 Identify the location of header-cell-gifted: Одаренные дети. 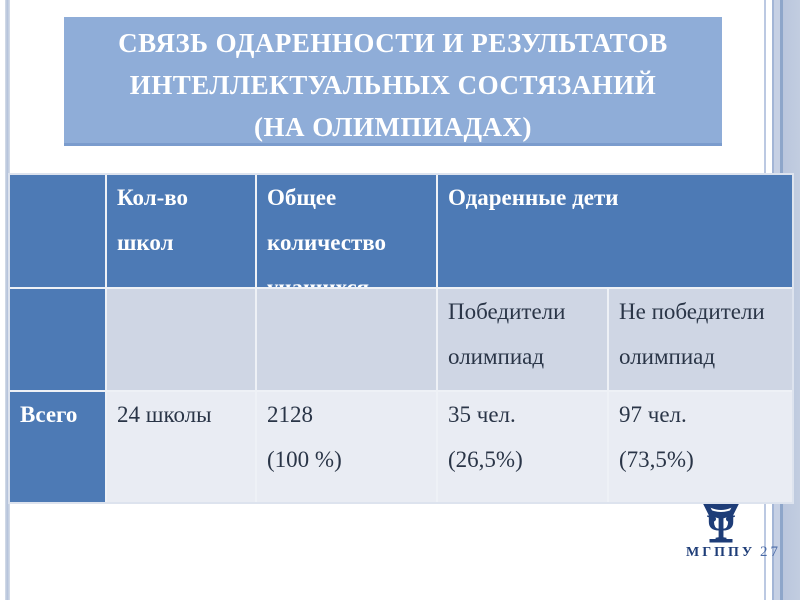
(615, 231).